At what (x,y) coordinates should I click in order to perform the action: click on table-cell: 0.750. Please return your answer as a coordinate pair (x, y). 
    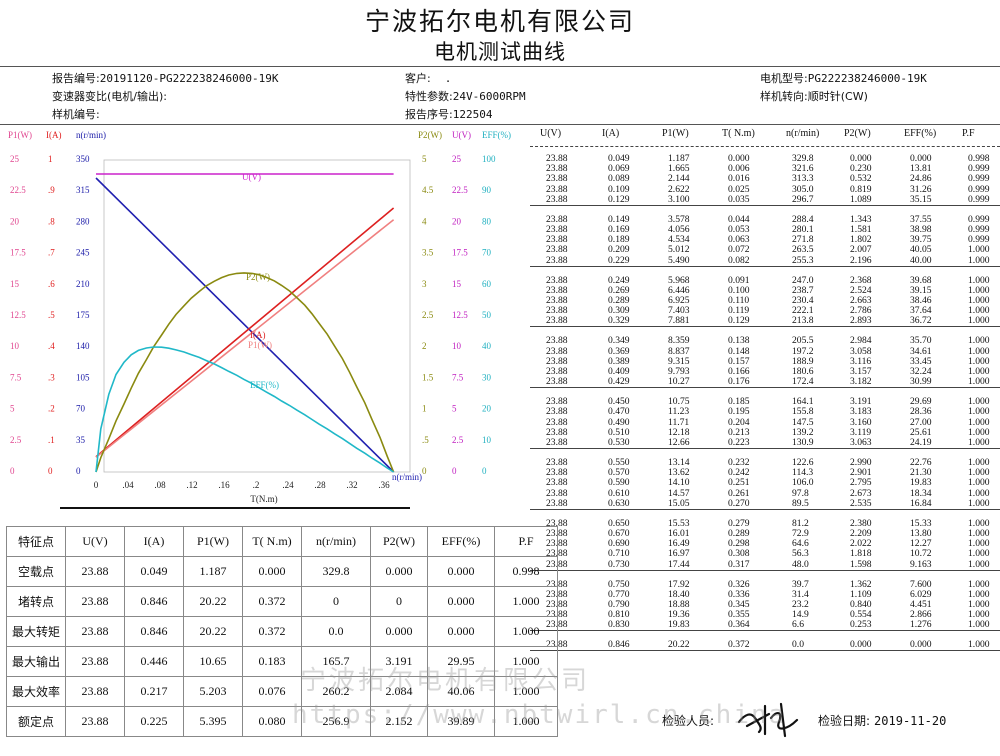
    Looking at the image, I should click on (619, 584).